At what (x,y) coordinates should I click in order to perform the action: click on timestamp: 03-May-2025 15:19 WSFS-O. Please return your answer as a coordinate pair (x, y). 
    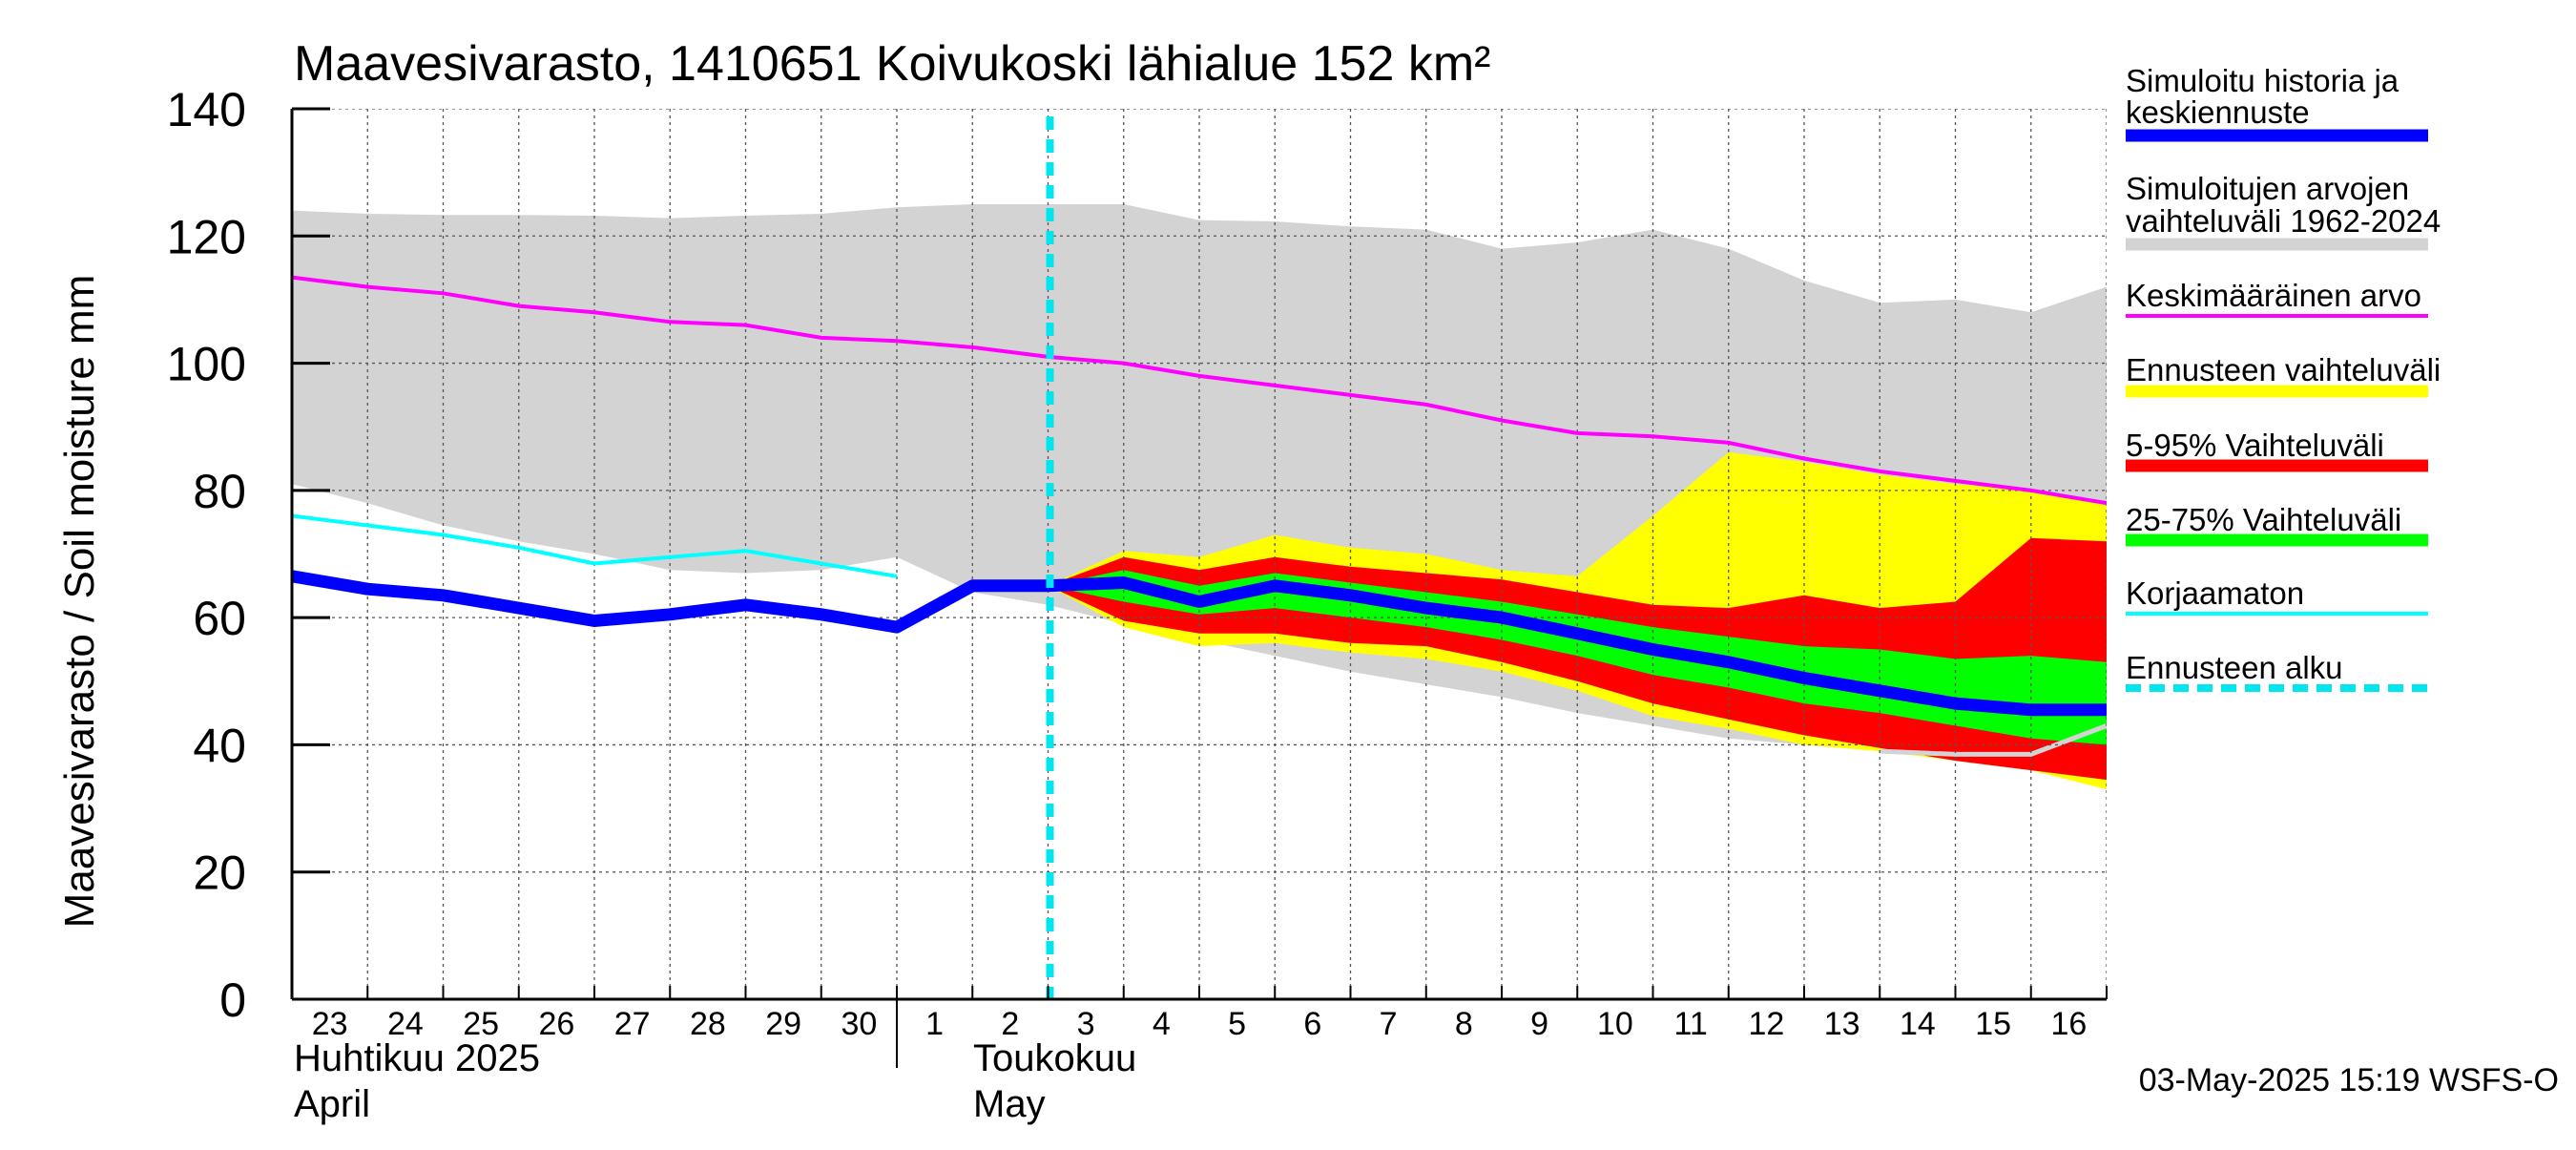
    Looking at the image, I should click on (2349, 1080).